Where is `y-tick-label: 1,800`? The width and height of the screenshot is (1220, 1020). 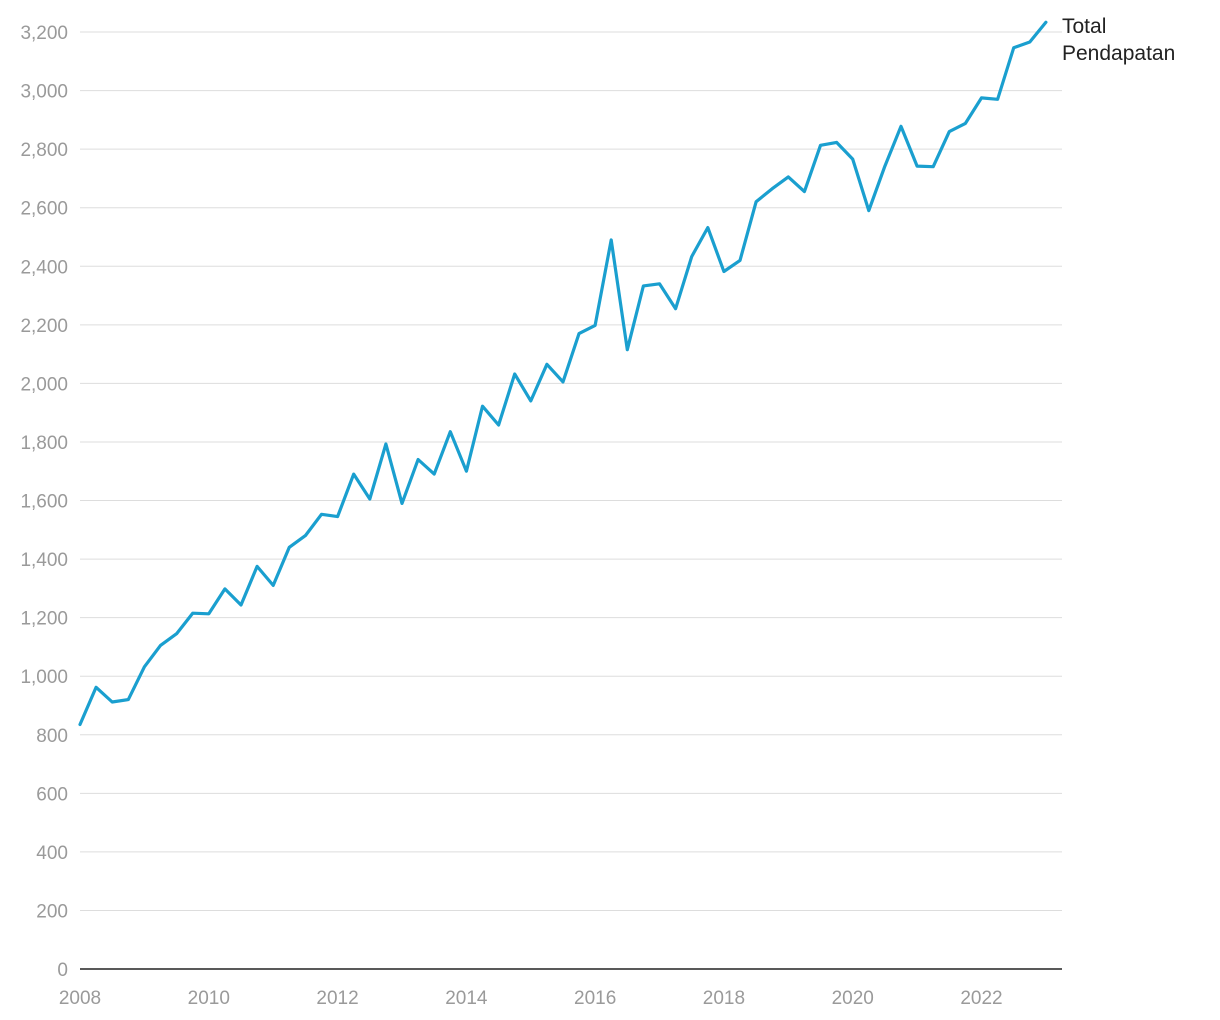
y-tick-label: 1,800 is located at coordinates (44, 443).